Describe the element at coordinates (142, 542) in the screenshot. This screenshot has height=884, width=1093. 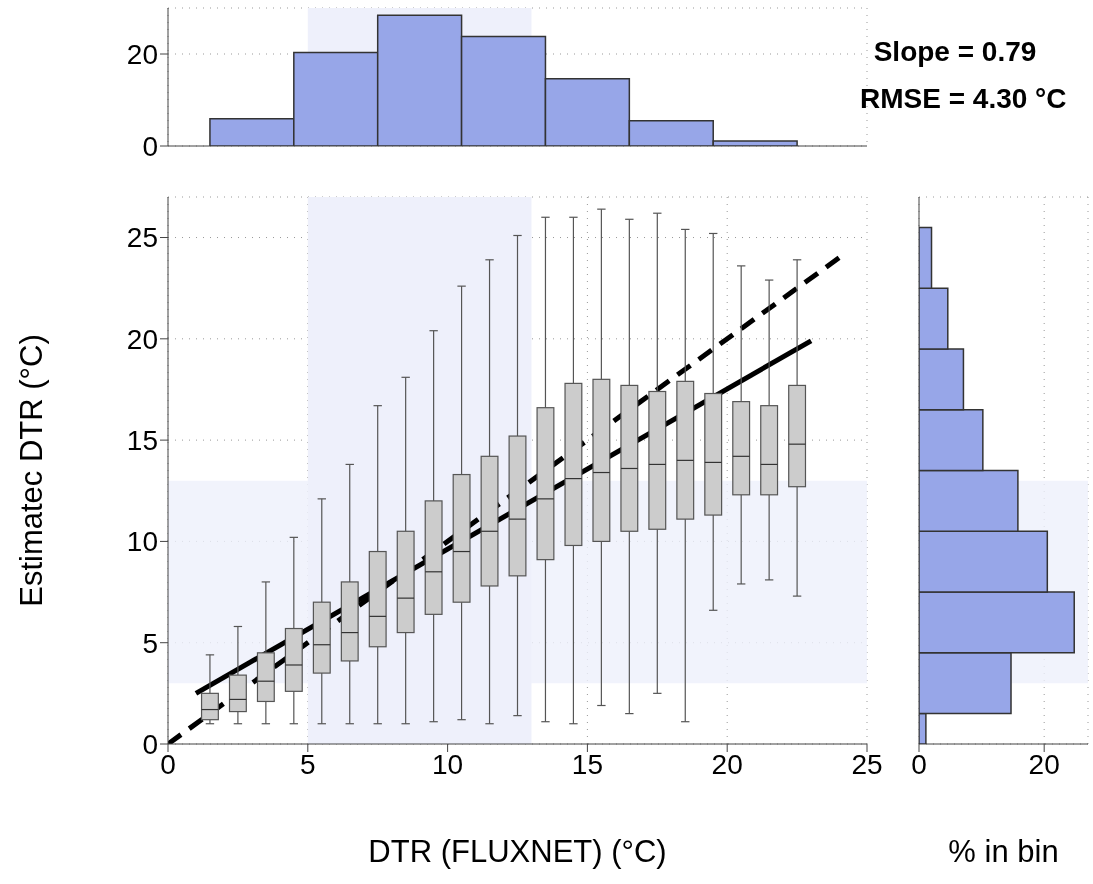
I see `y-tick-label: 10` at that location.